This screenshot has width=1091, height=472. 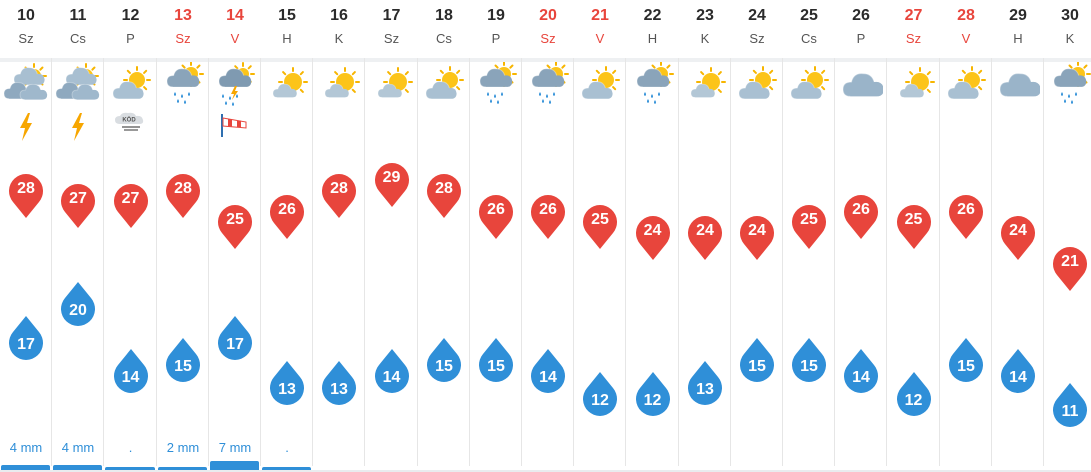 What do you see at coordinates (78, 236) in the screenshot?
I see `day-column: 11 Cs 27 20 4 mm` at bounding box center [78, 236].